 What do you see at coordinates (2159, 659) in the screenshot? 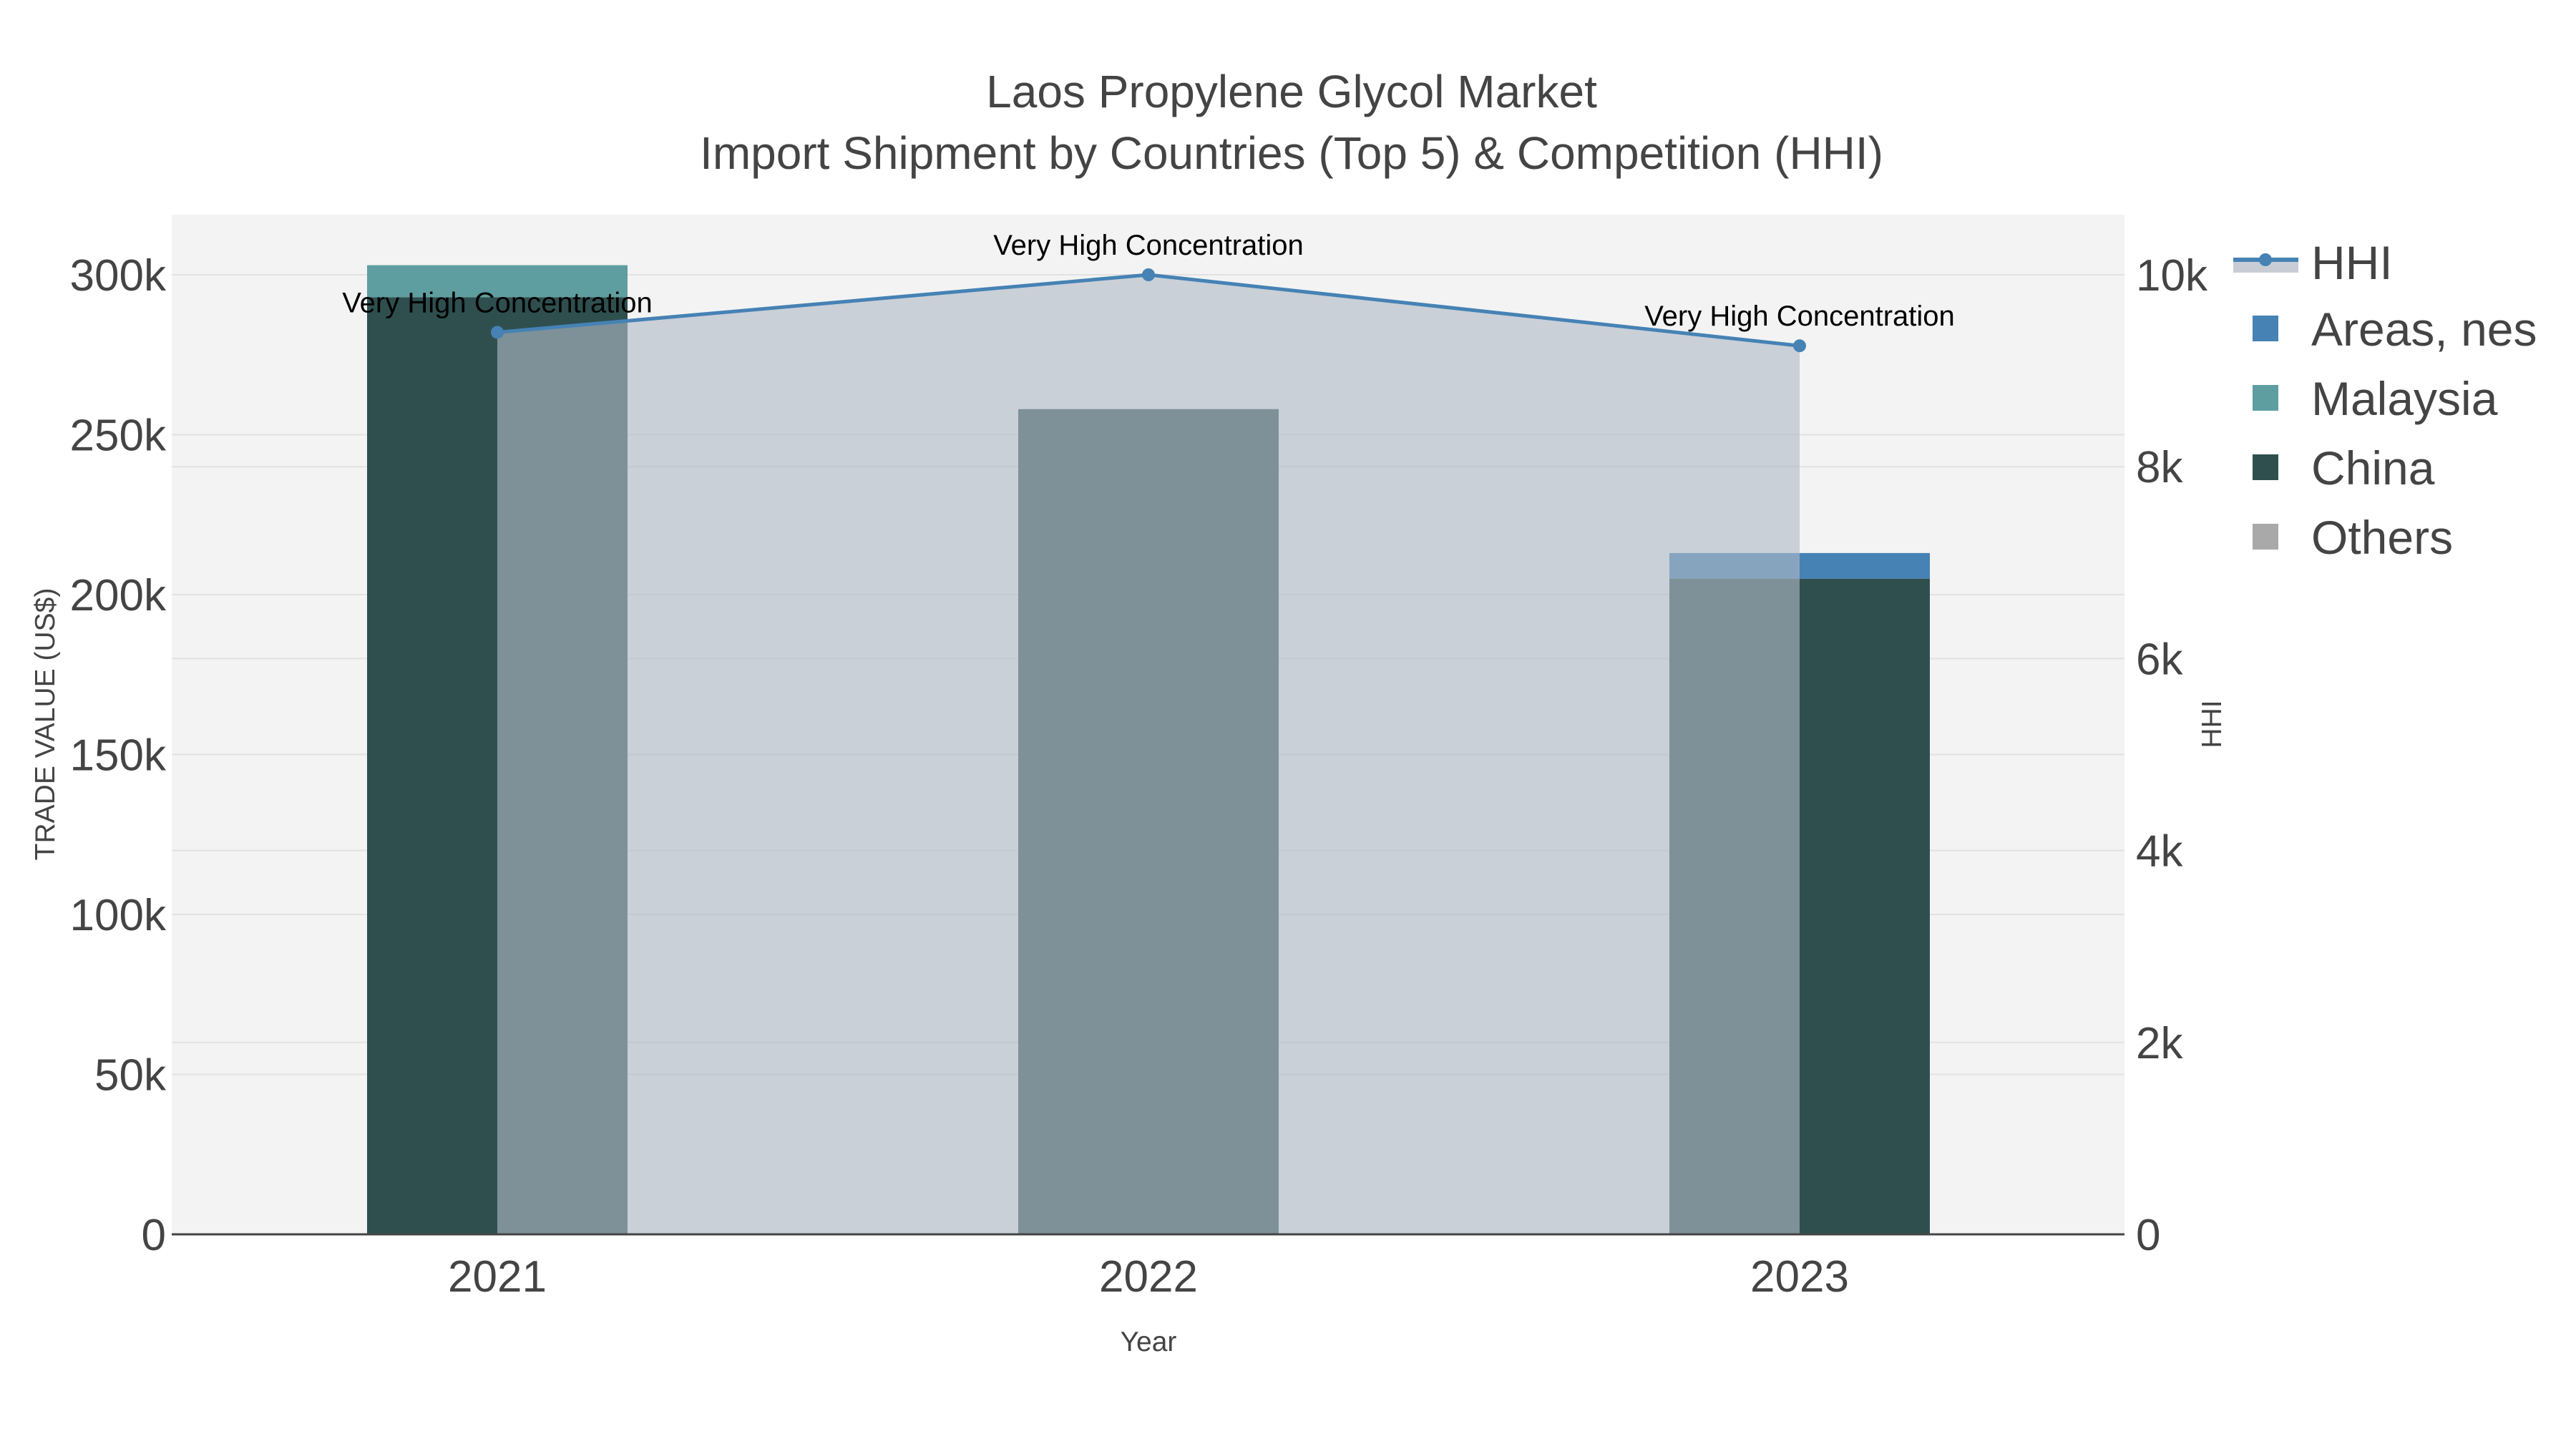
I see `y2-tick-label: 6k` at bounding box center [2159, 659].